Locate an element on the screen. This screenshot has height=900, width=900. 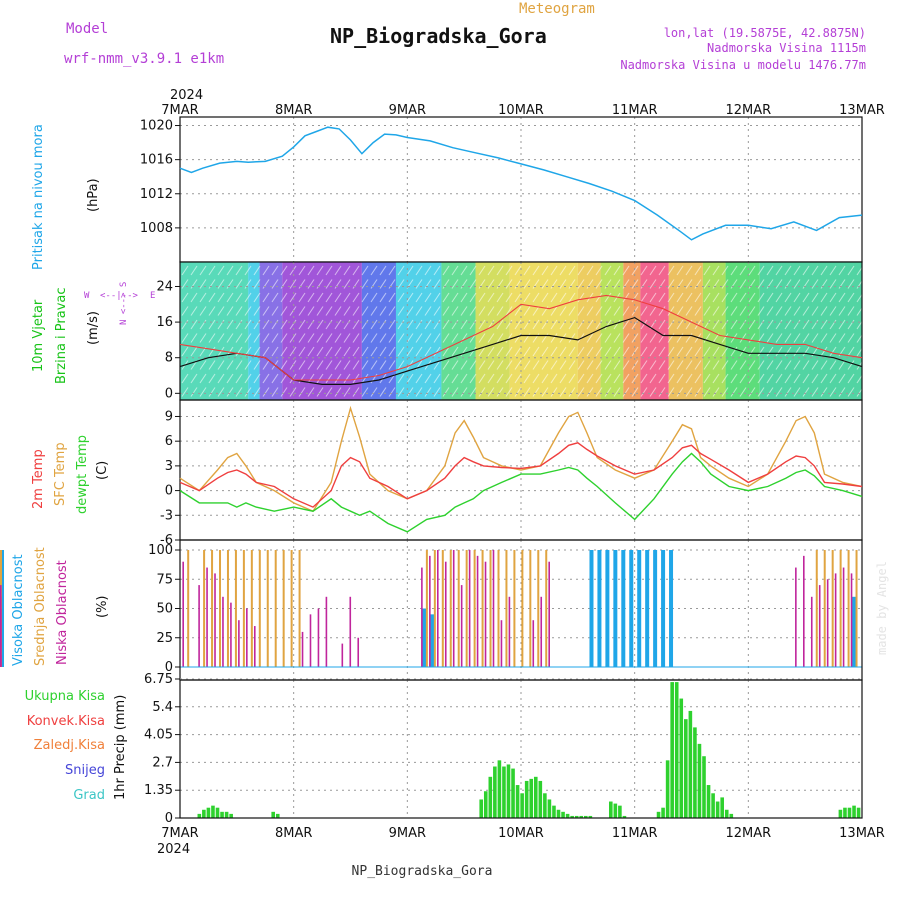
top-time-label: 10MAR is located at coordinates (521, 110).